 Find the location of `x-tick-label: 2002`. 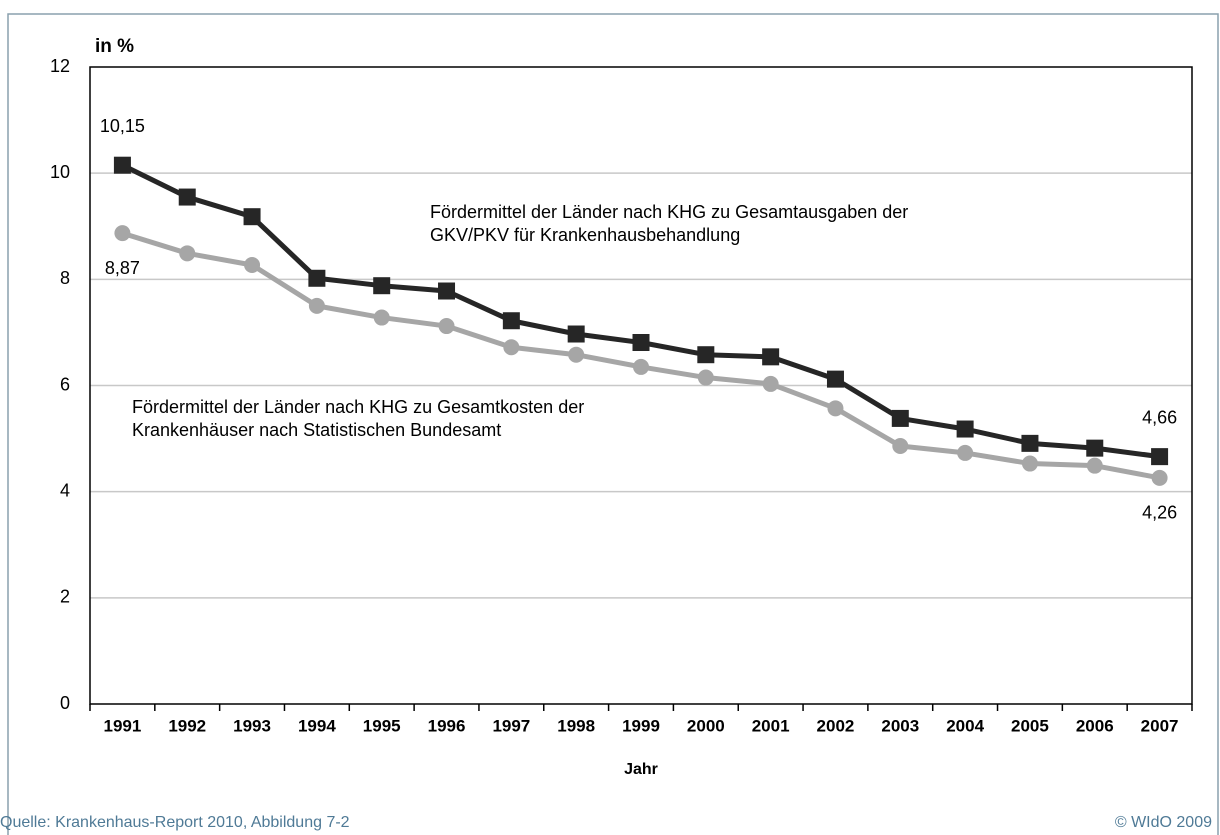

x-tick-label: 2002 is located at coordinates (836, 725).